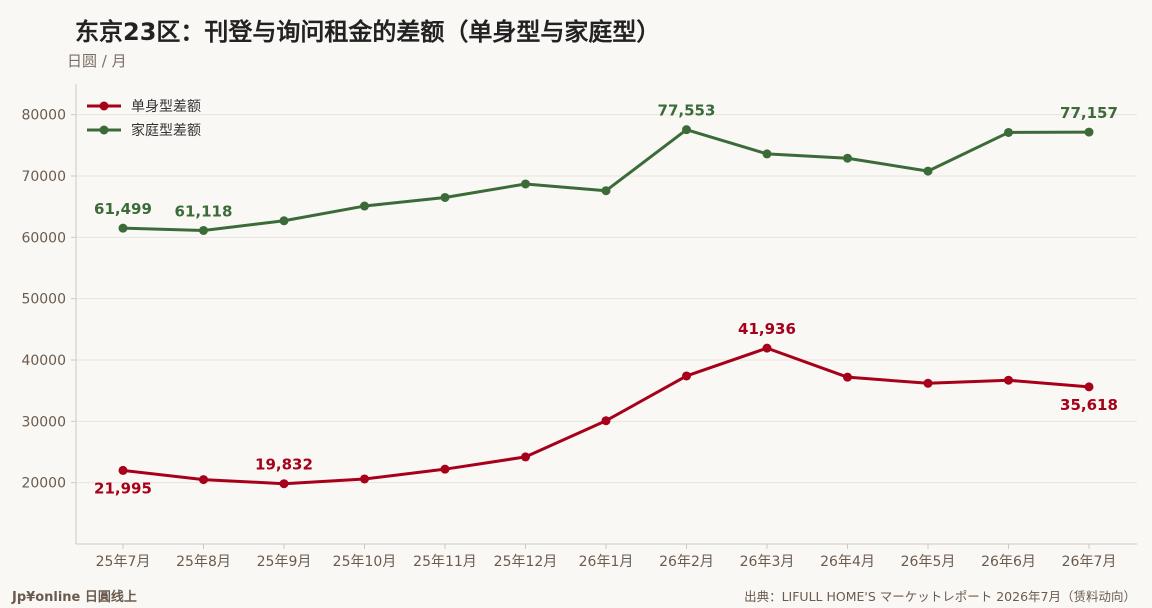 This screenshot has height=608, width=1152. Describe the element at coordinates (445, 562) in the screenshot. I see `x-tick-label: 25年11月` at that location.